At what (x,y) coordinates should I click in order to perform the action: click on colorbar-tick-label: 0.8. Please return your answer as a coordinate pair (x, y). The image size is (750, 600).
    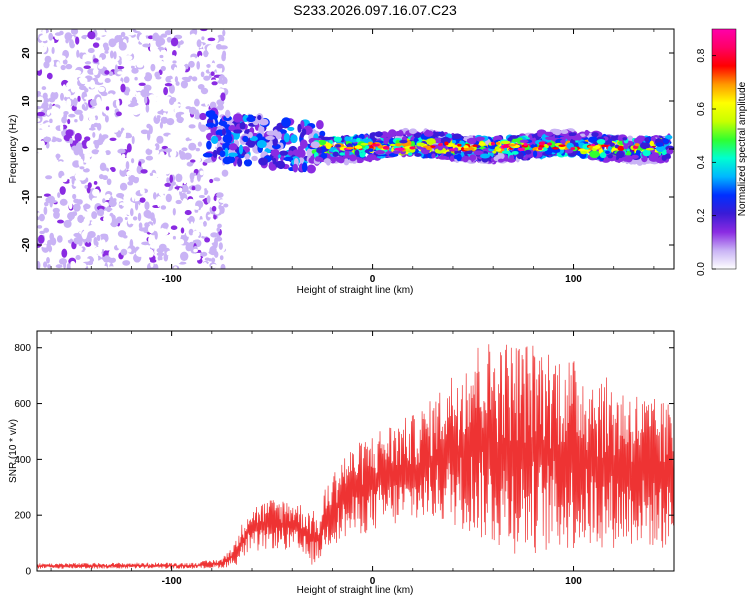
    Looking at the image, I should click on (701, 55).